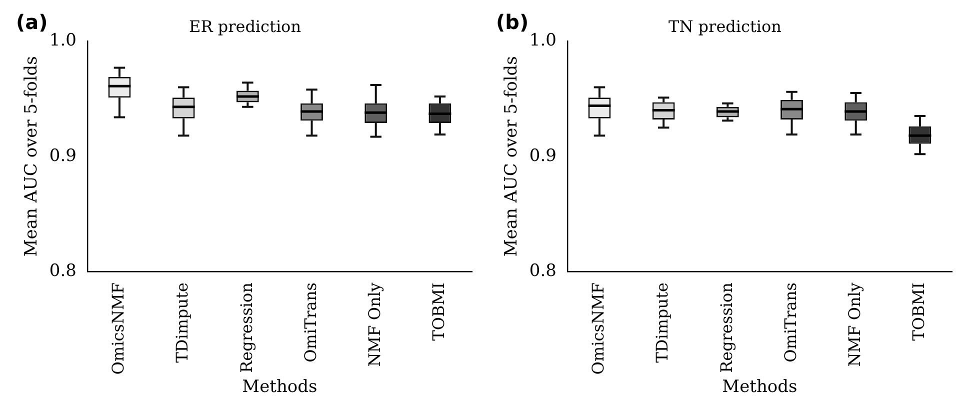 The width and height of the screenshot is (972, 408). I want to click on text: (a), so click(32, 22).